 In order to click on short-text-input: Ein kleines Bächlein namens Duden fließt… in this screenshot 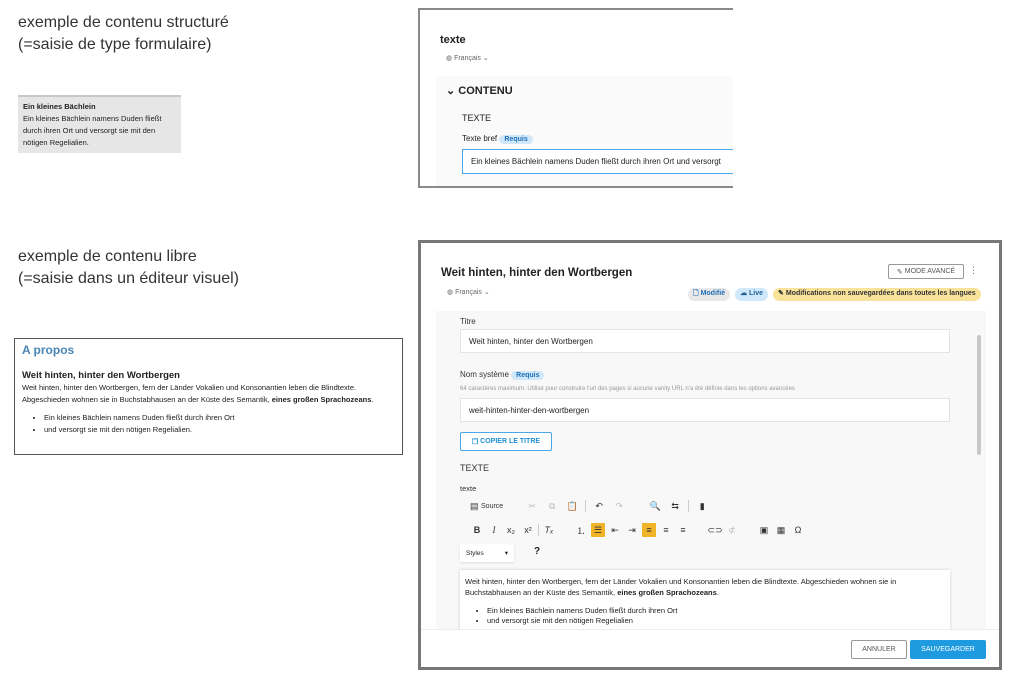, I will do `click(597, 161)`.